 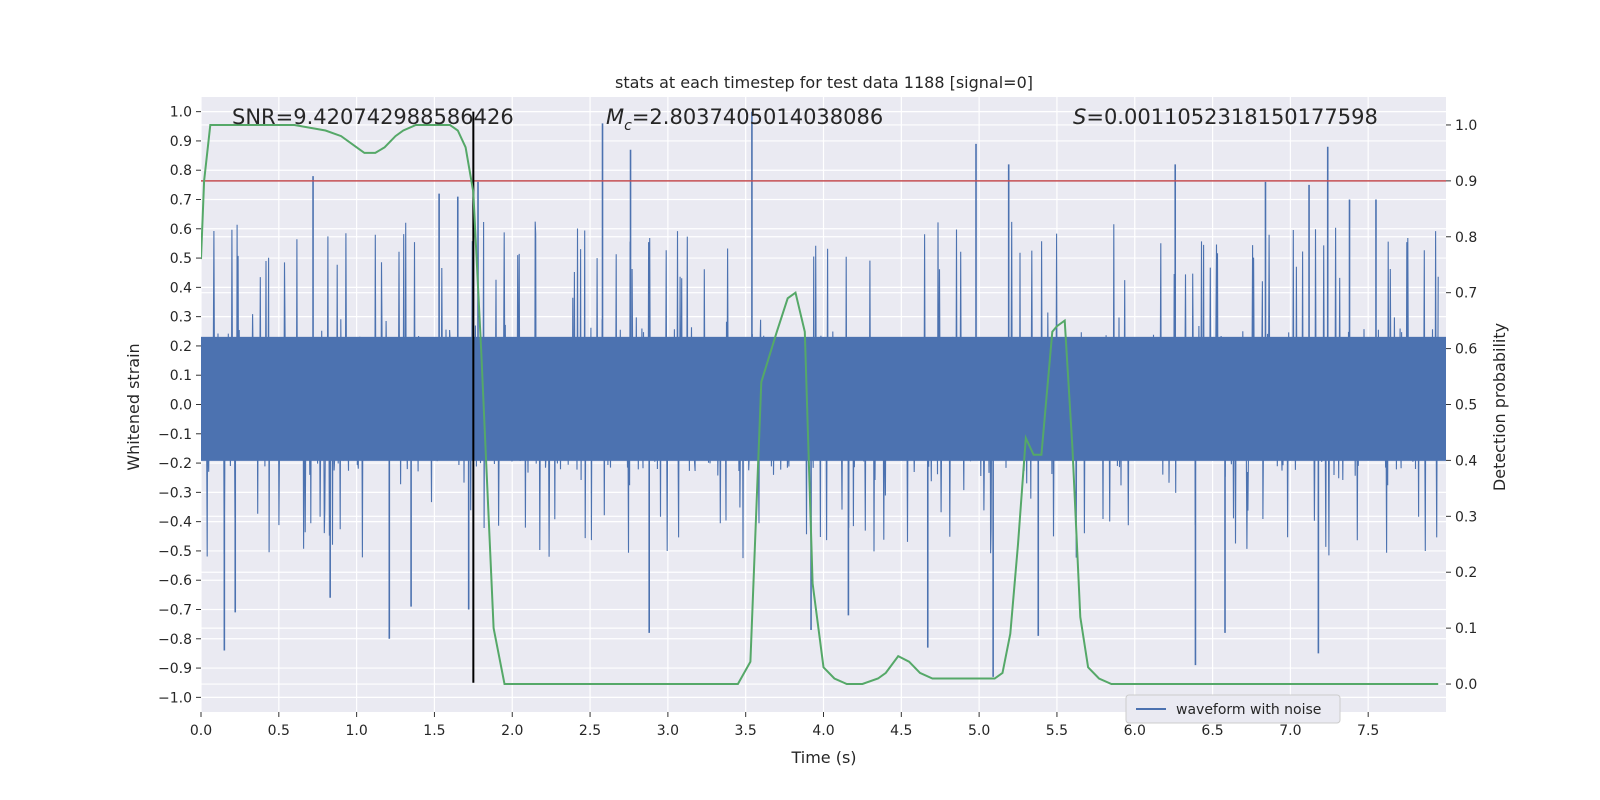 I want to click on y-left-tick-label: −0.6, so click(x=175, y=581).